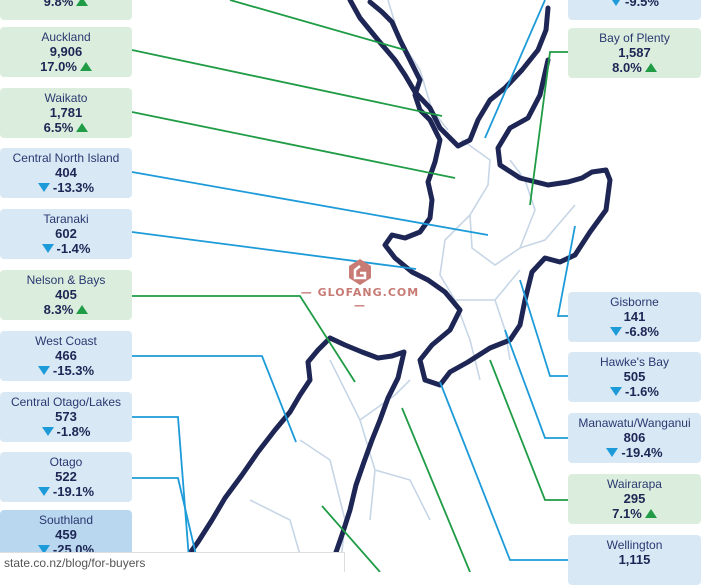 Image resolution: width=708 pixels, height=585 pixels. I want to click on leader-bay-of-plenty, so click(548, 128).